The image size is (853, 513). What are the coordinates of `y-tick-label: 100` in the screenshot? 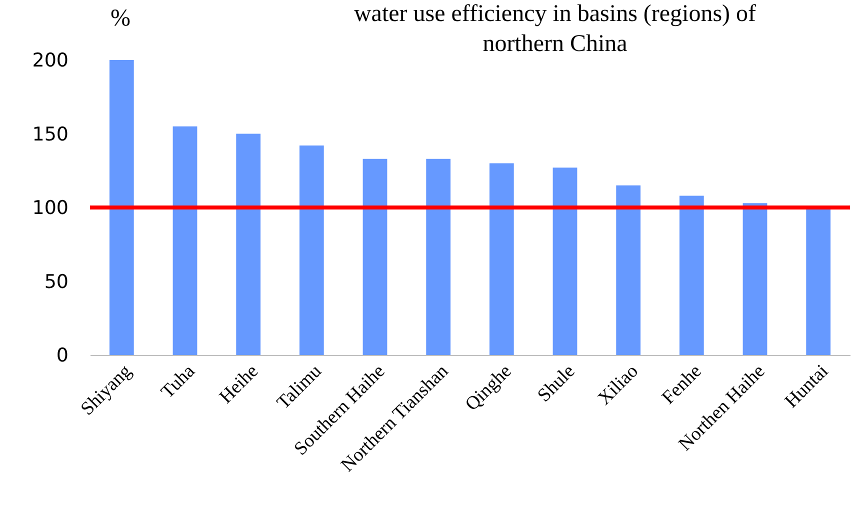 It's located at (50, 208).